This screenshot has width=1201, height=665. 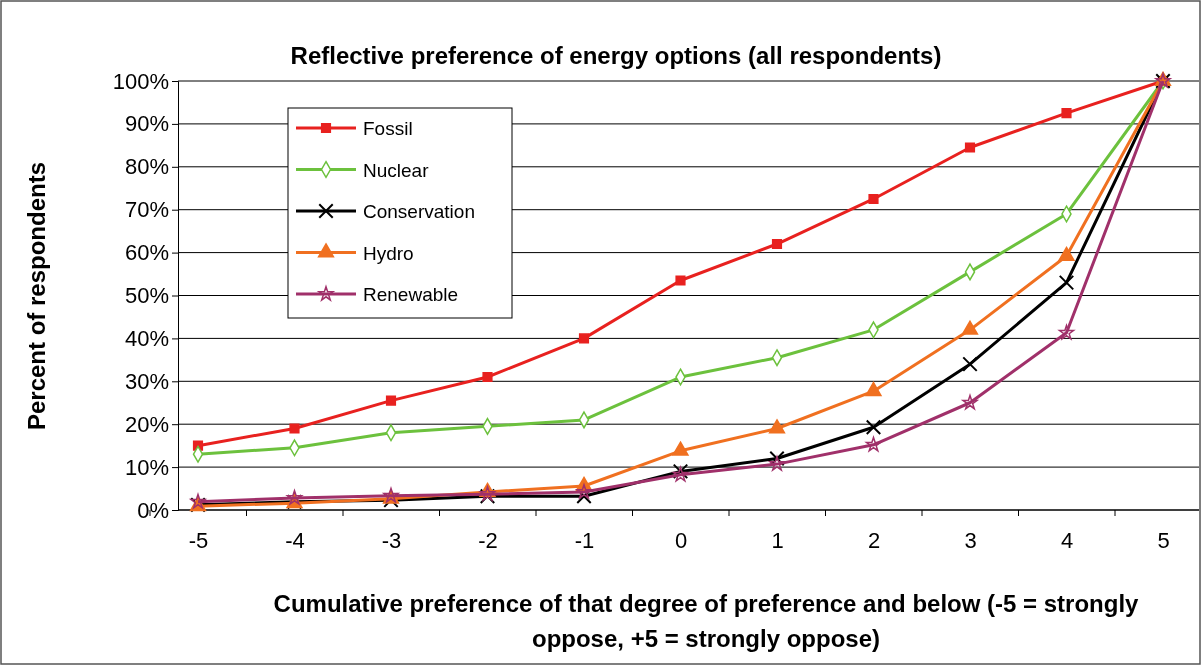 What do you see at coordinates (146, 296) in the screenshot?
I see `y-tick-label: 50%` at bounding box center [146, 296].